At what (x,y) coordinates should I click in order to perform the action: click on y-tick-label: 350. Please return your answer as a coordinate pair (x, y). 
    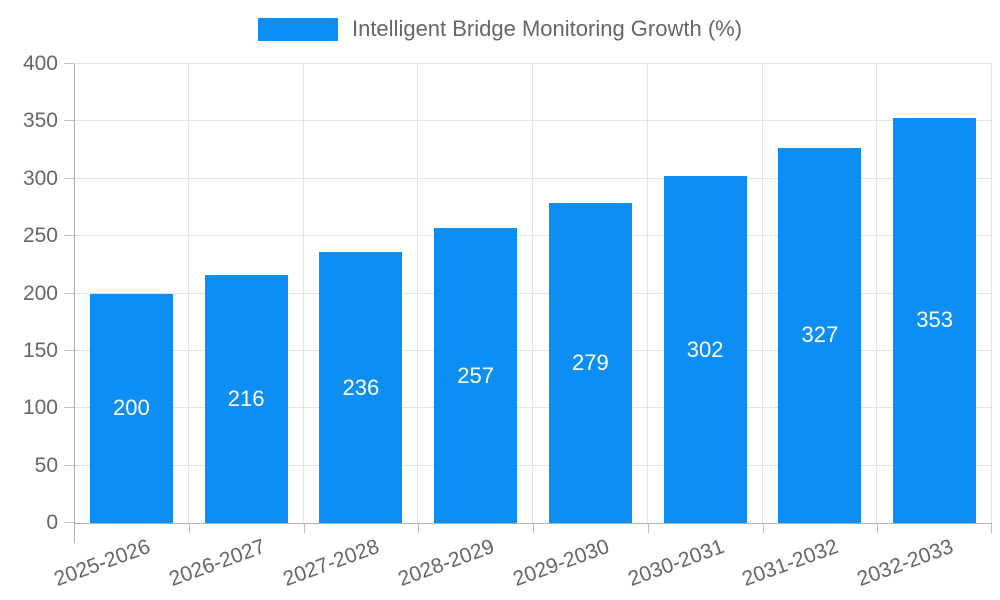
    Looking at the image, I should click on (40, 121).